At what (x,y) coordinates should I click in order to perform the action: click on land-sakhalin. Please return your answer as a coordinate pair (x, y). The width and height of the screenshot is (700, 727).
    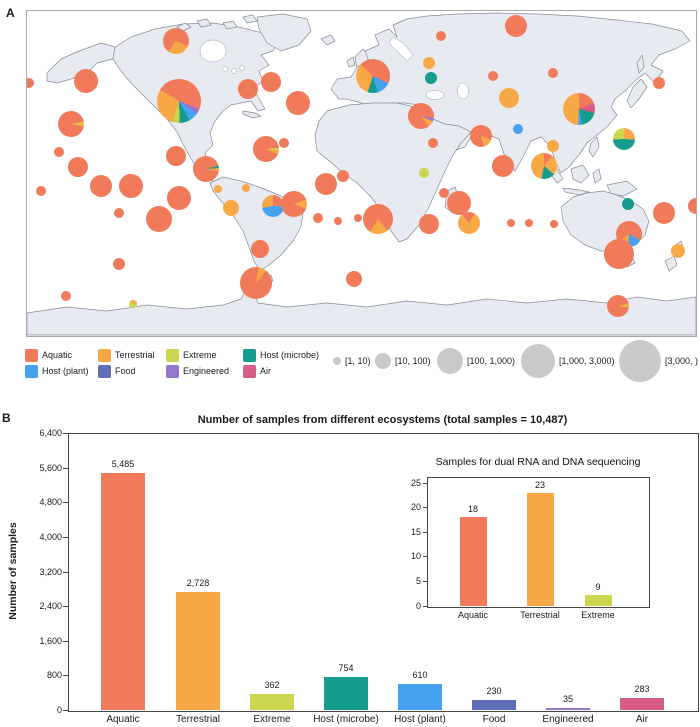
    Looking at the image, I should click on (640, 64).